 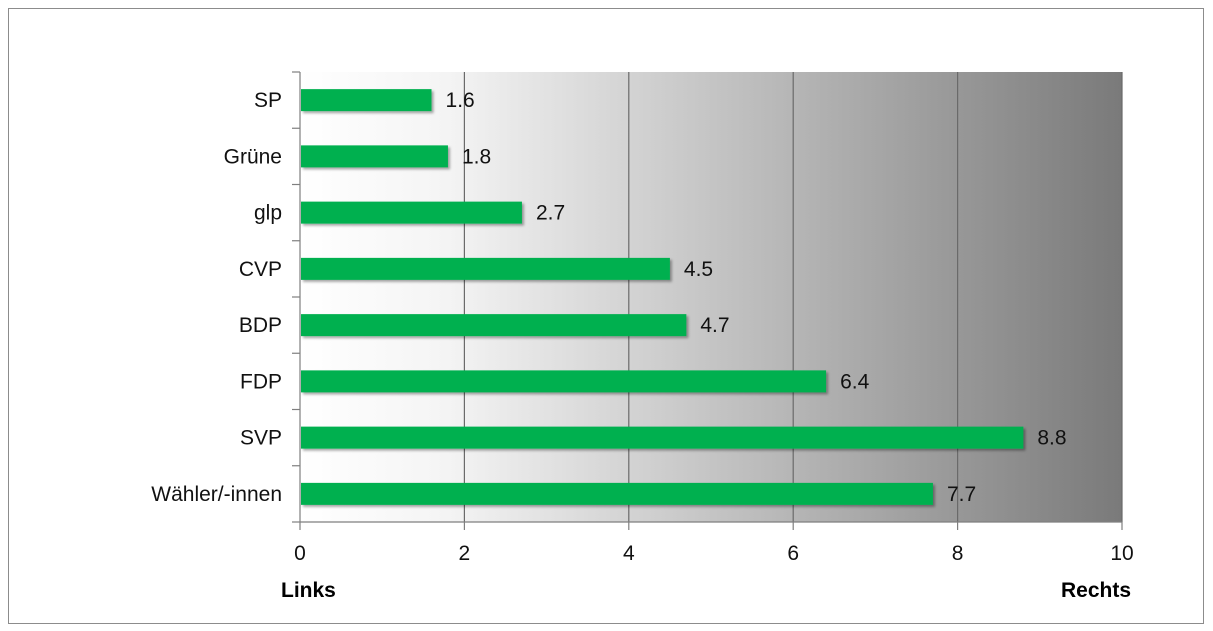 What do you see at coordinates (961, 494) in the screenshot?
I see `value-label: 7.7` at bounding box center [961, 494].